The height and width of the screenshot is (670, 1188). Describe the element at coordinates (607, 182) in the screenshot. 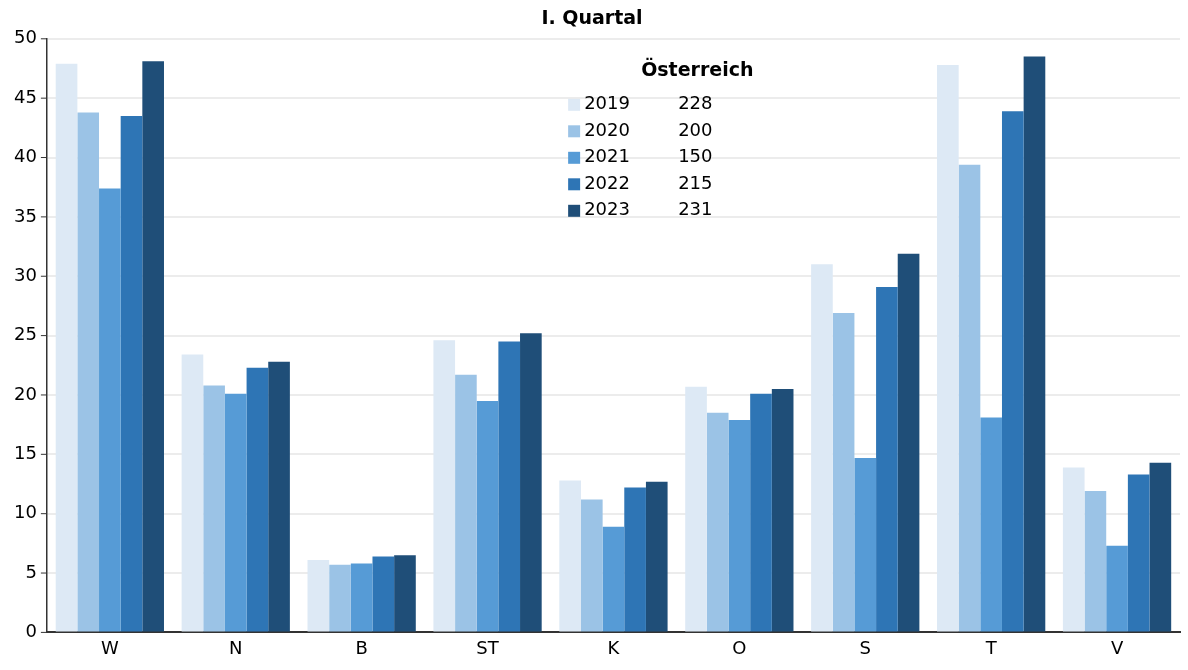

I see `legend-label: 2022` at that location.